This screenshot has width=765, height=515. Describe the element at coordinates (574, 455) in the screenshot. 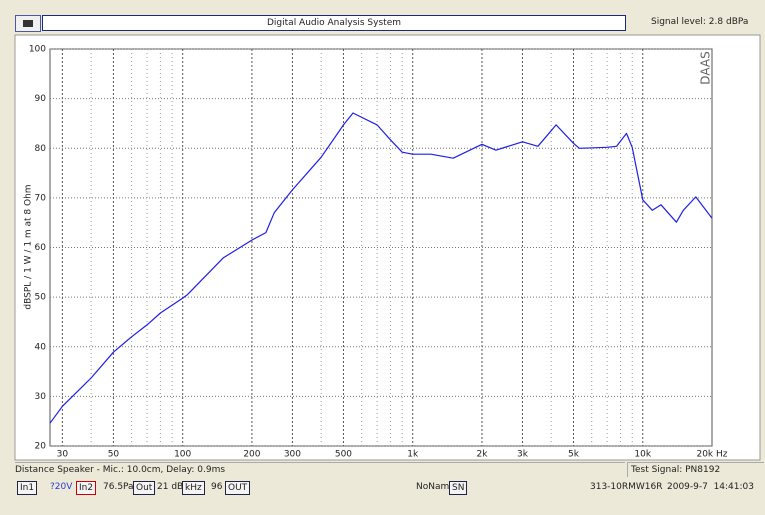

I see `x-tick-label: 5k` at that location.